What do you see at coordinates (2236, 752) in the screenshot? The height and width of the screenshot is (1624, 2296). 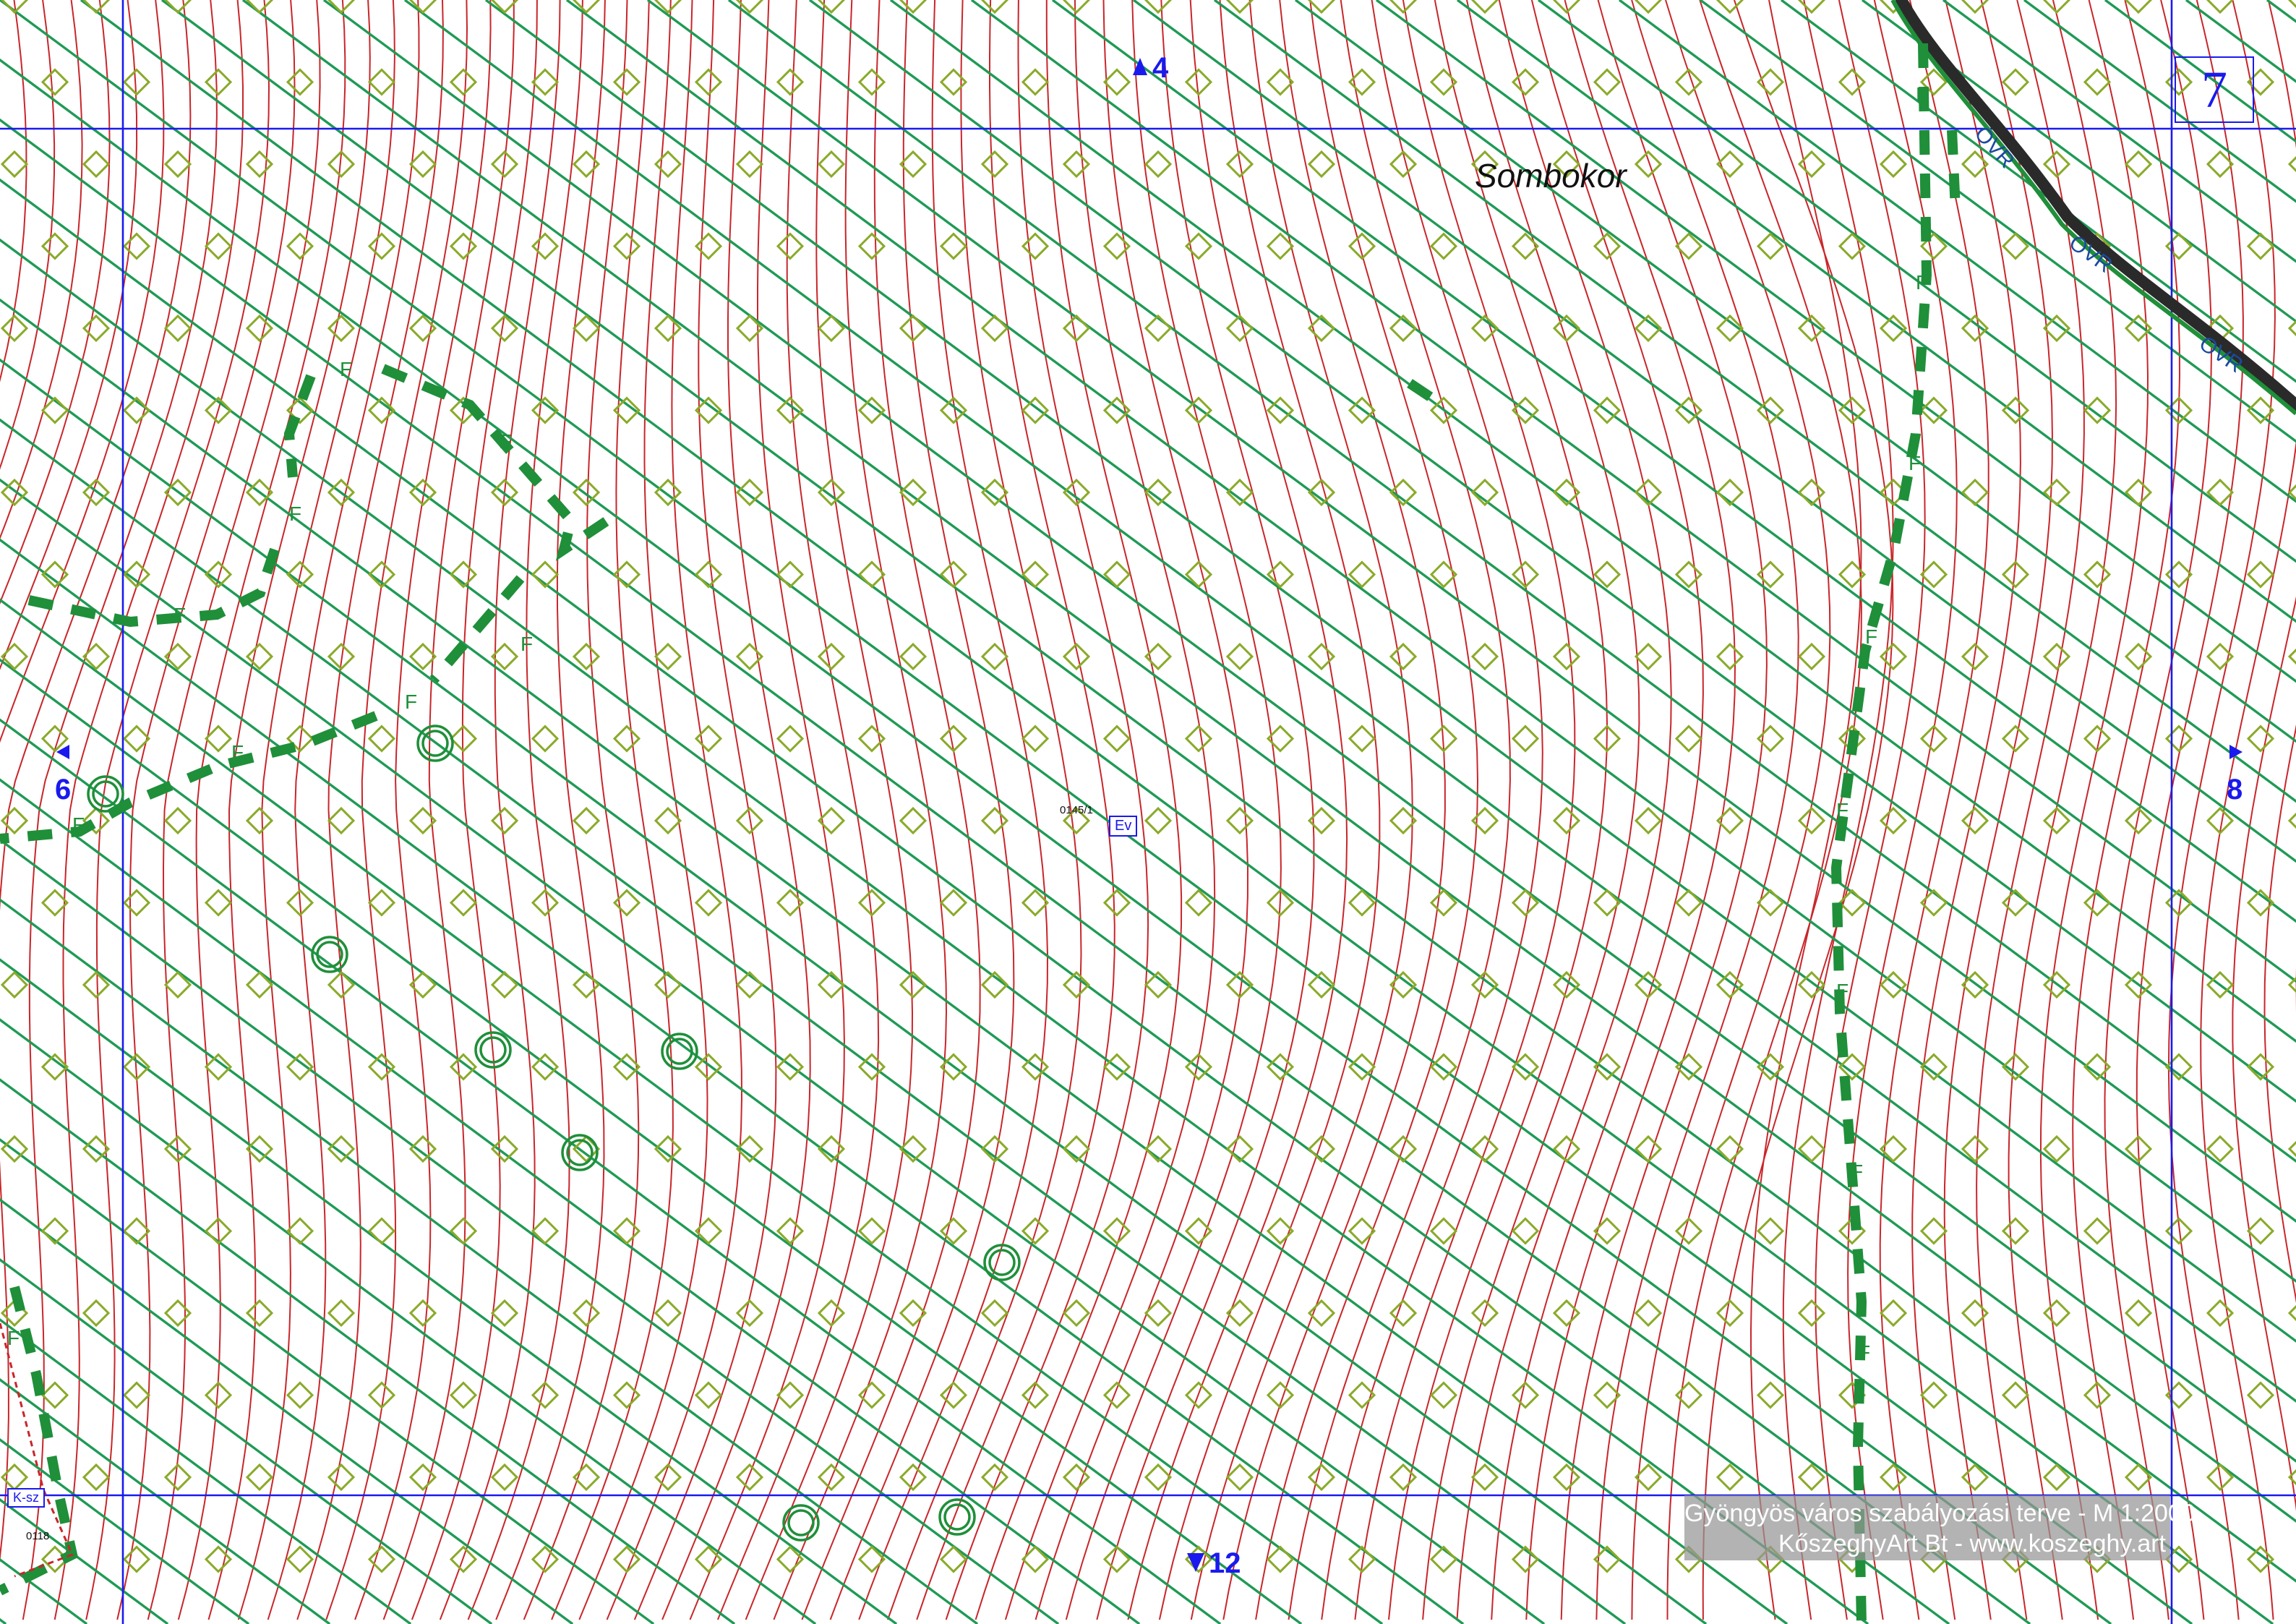 I see `east-arrow-icon` at bounding box center [2236, 752].